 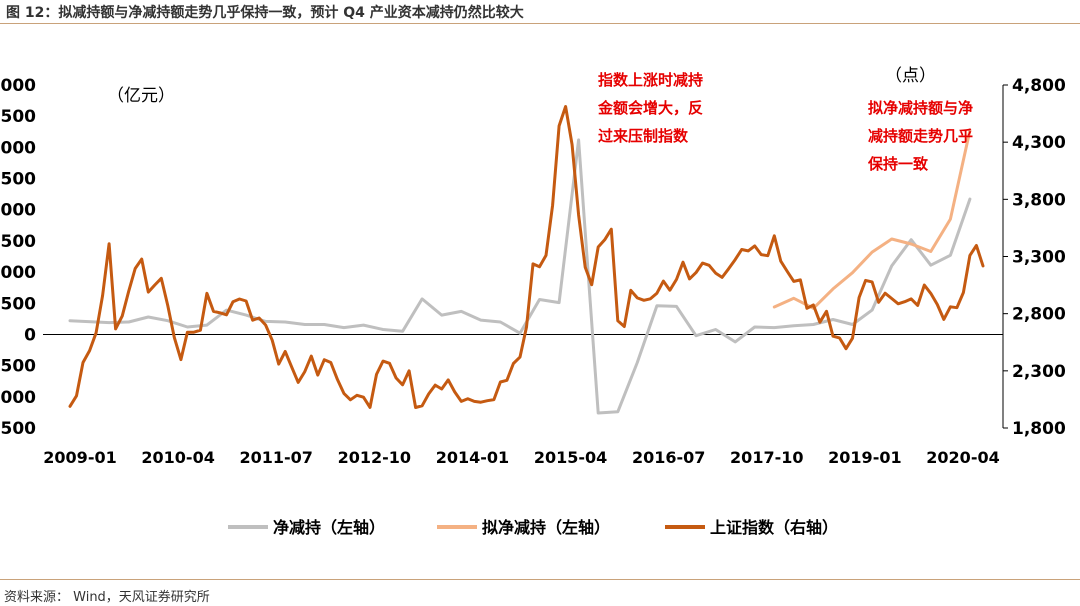 I want to click on right-tick-label: 3,300, so click(x=1039, y=258).